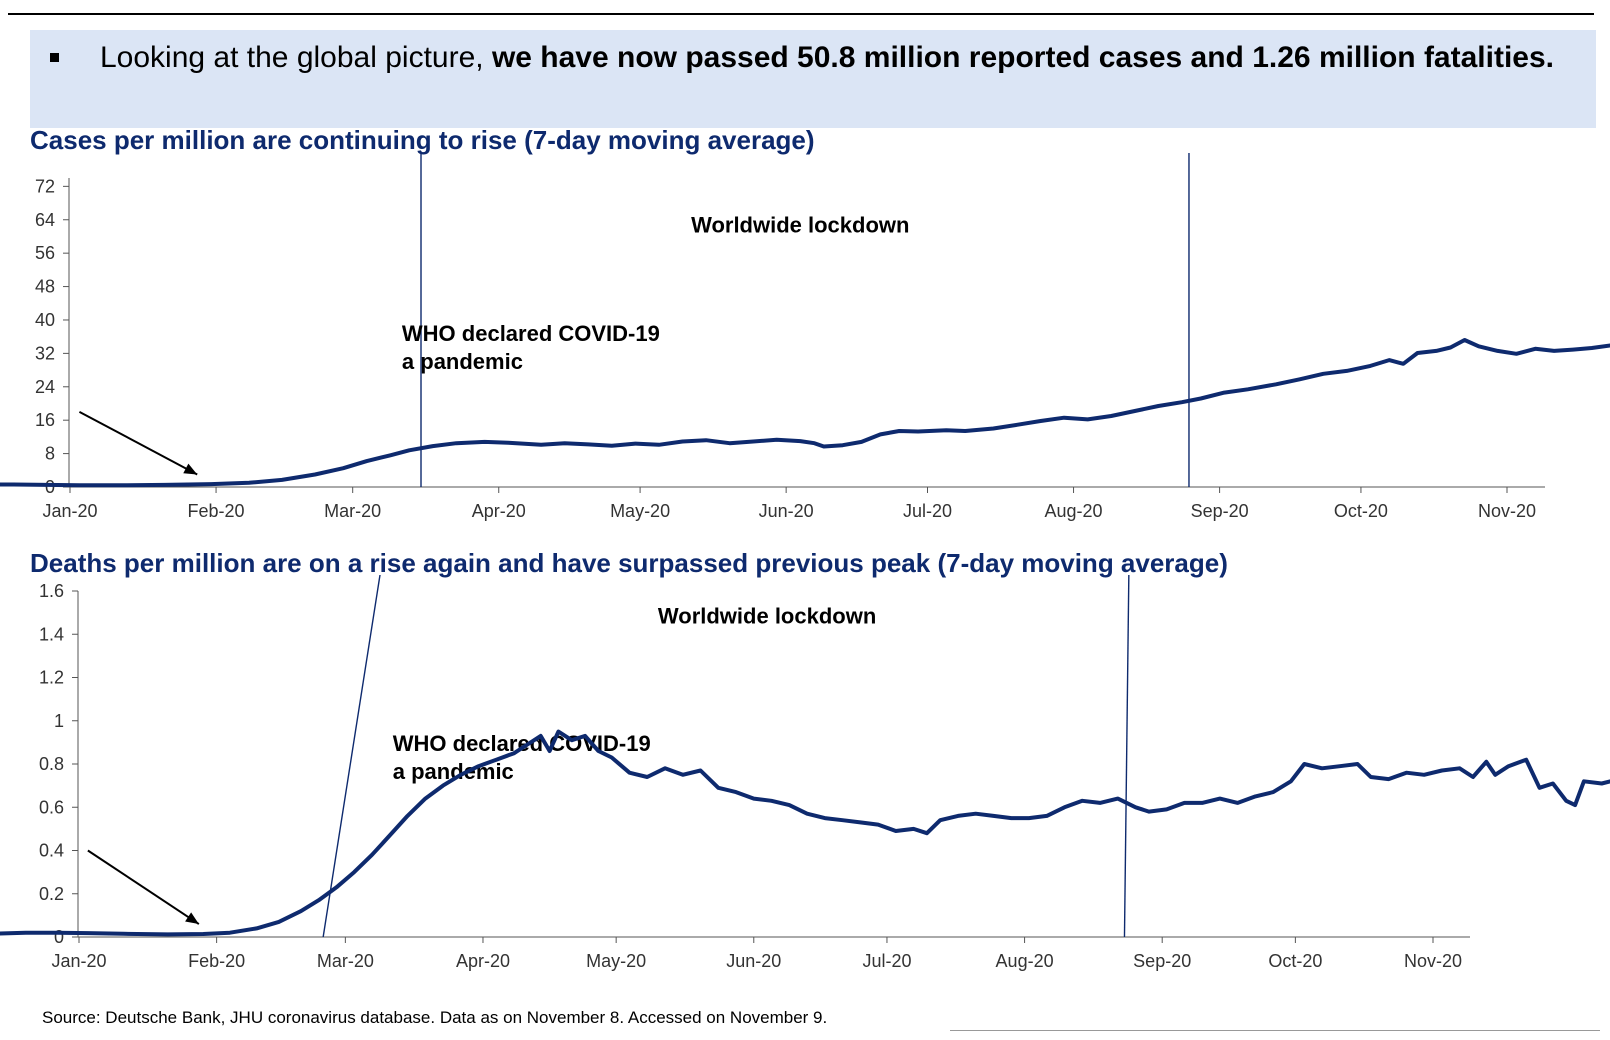  I want to click on top-rule, so click(801, 14).